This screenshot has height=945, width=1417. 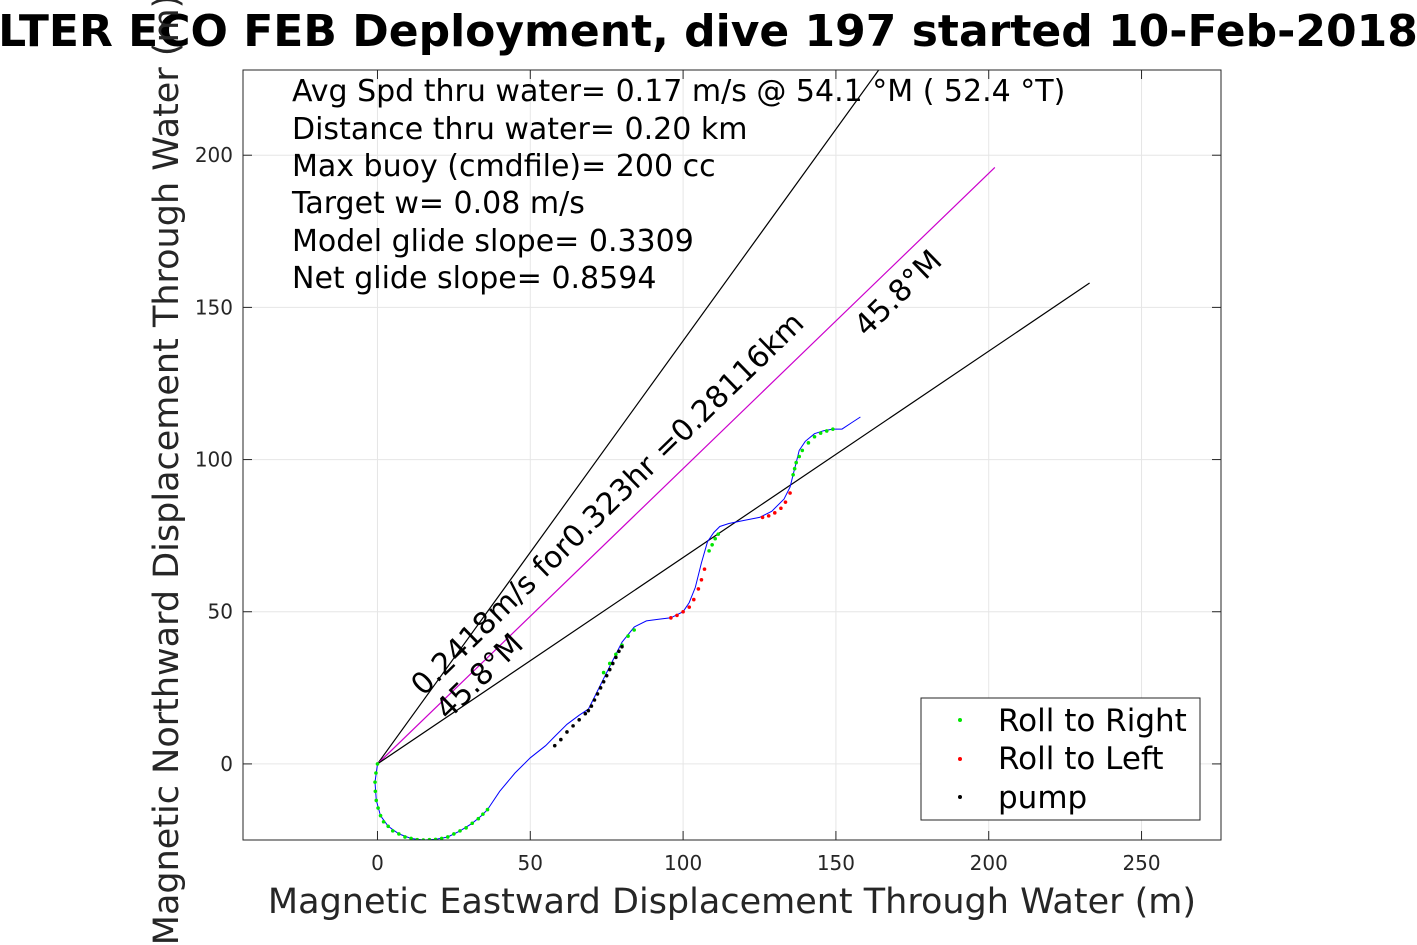 I want to click on info-line: Model glide slope= 0.3309, so click(x=493, y=241).